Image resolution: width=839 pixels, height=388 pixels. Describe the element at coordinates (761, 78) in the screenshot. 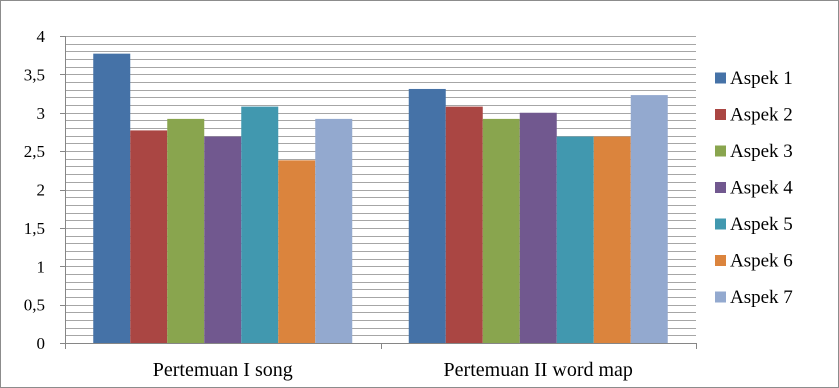

I see `legend-label: Aspek 1` at that location.